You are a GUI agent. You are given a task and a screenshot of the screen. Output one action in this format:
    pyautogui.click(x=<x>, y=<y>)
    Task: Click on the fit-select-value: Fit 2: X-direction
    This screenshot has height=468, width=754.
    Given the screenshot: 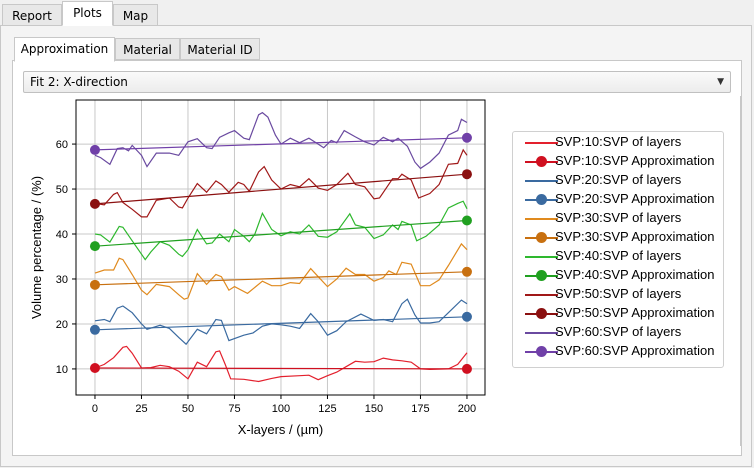 What is the action you would take?
    pyautogui.click(x=79, y=82)
    